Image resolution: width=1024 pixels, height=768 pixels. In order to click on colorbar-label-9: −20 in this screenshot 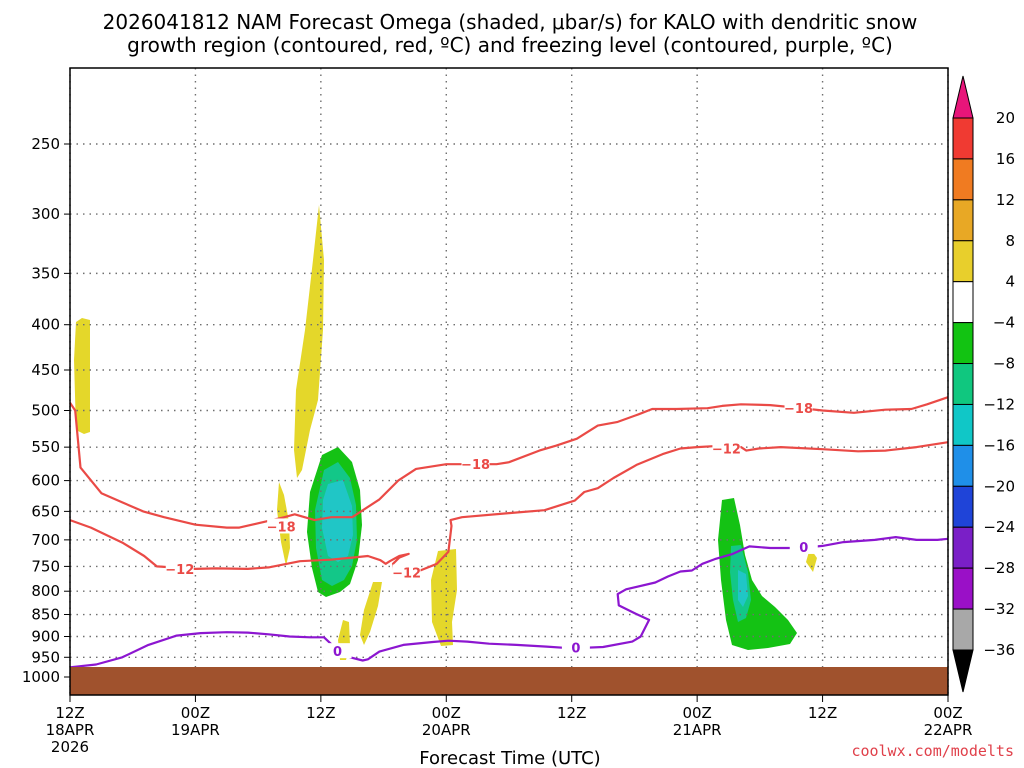, I will do `click(999, 486)`.